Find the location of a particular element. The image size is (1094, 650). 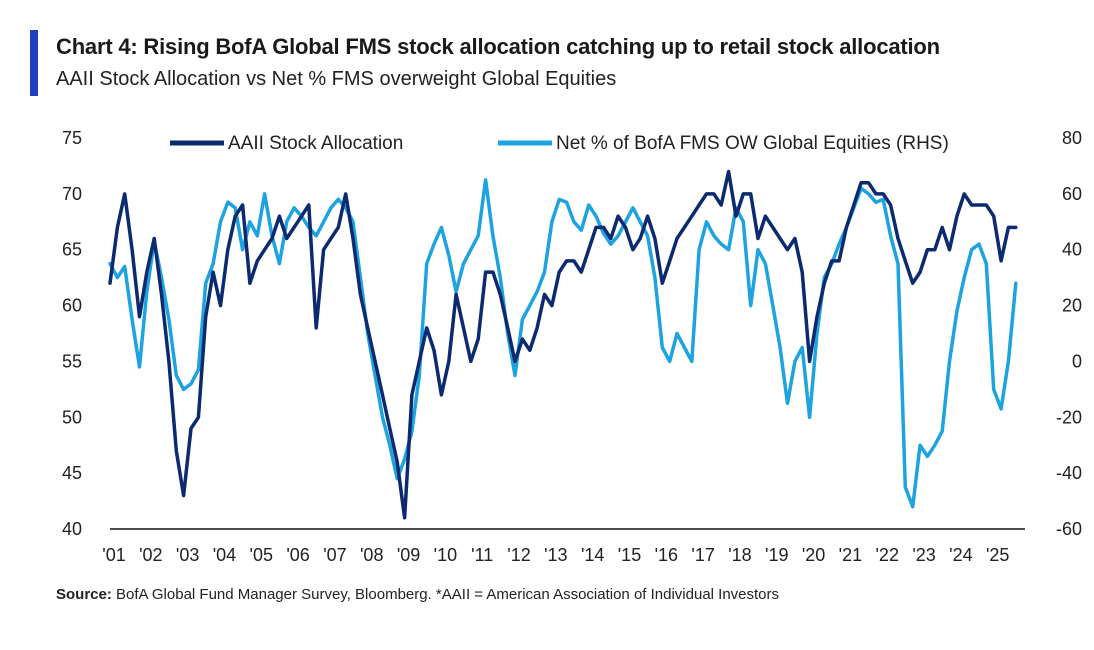

y-left-tick-label: 65 is located at coordinates (72, 250).